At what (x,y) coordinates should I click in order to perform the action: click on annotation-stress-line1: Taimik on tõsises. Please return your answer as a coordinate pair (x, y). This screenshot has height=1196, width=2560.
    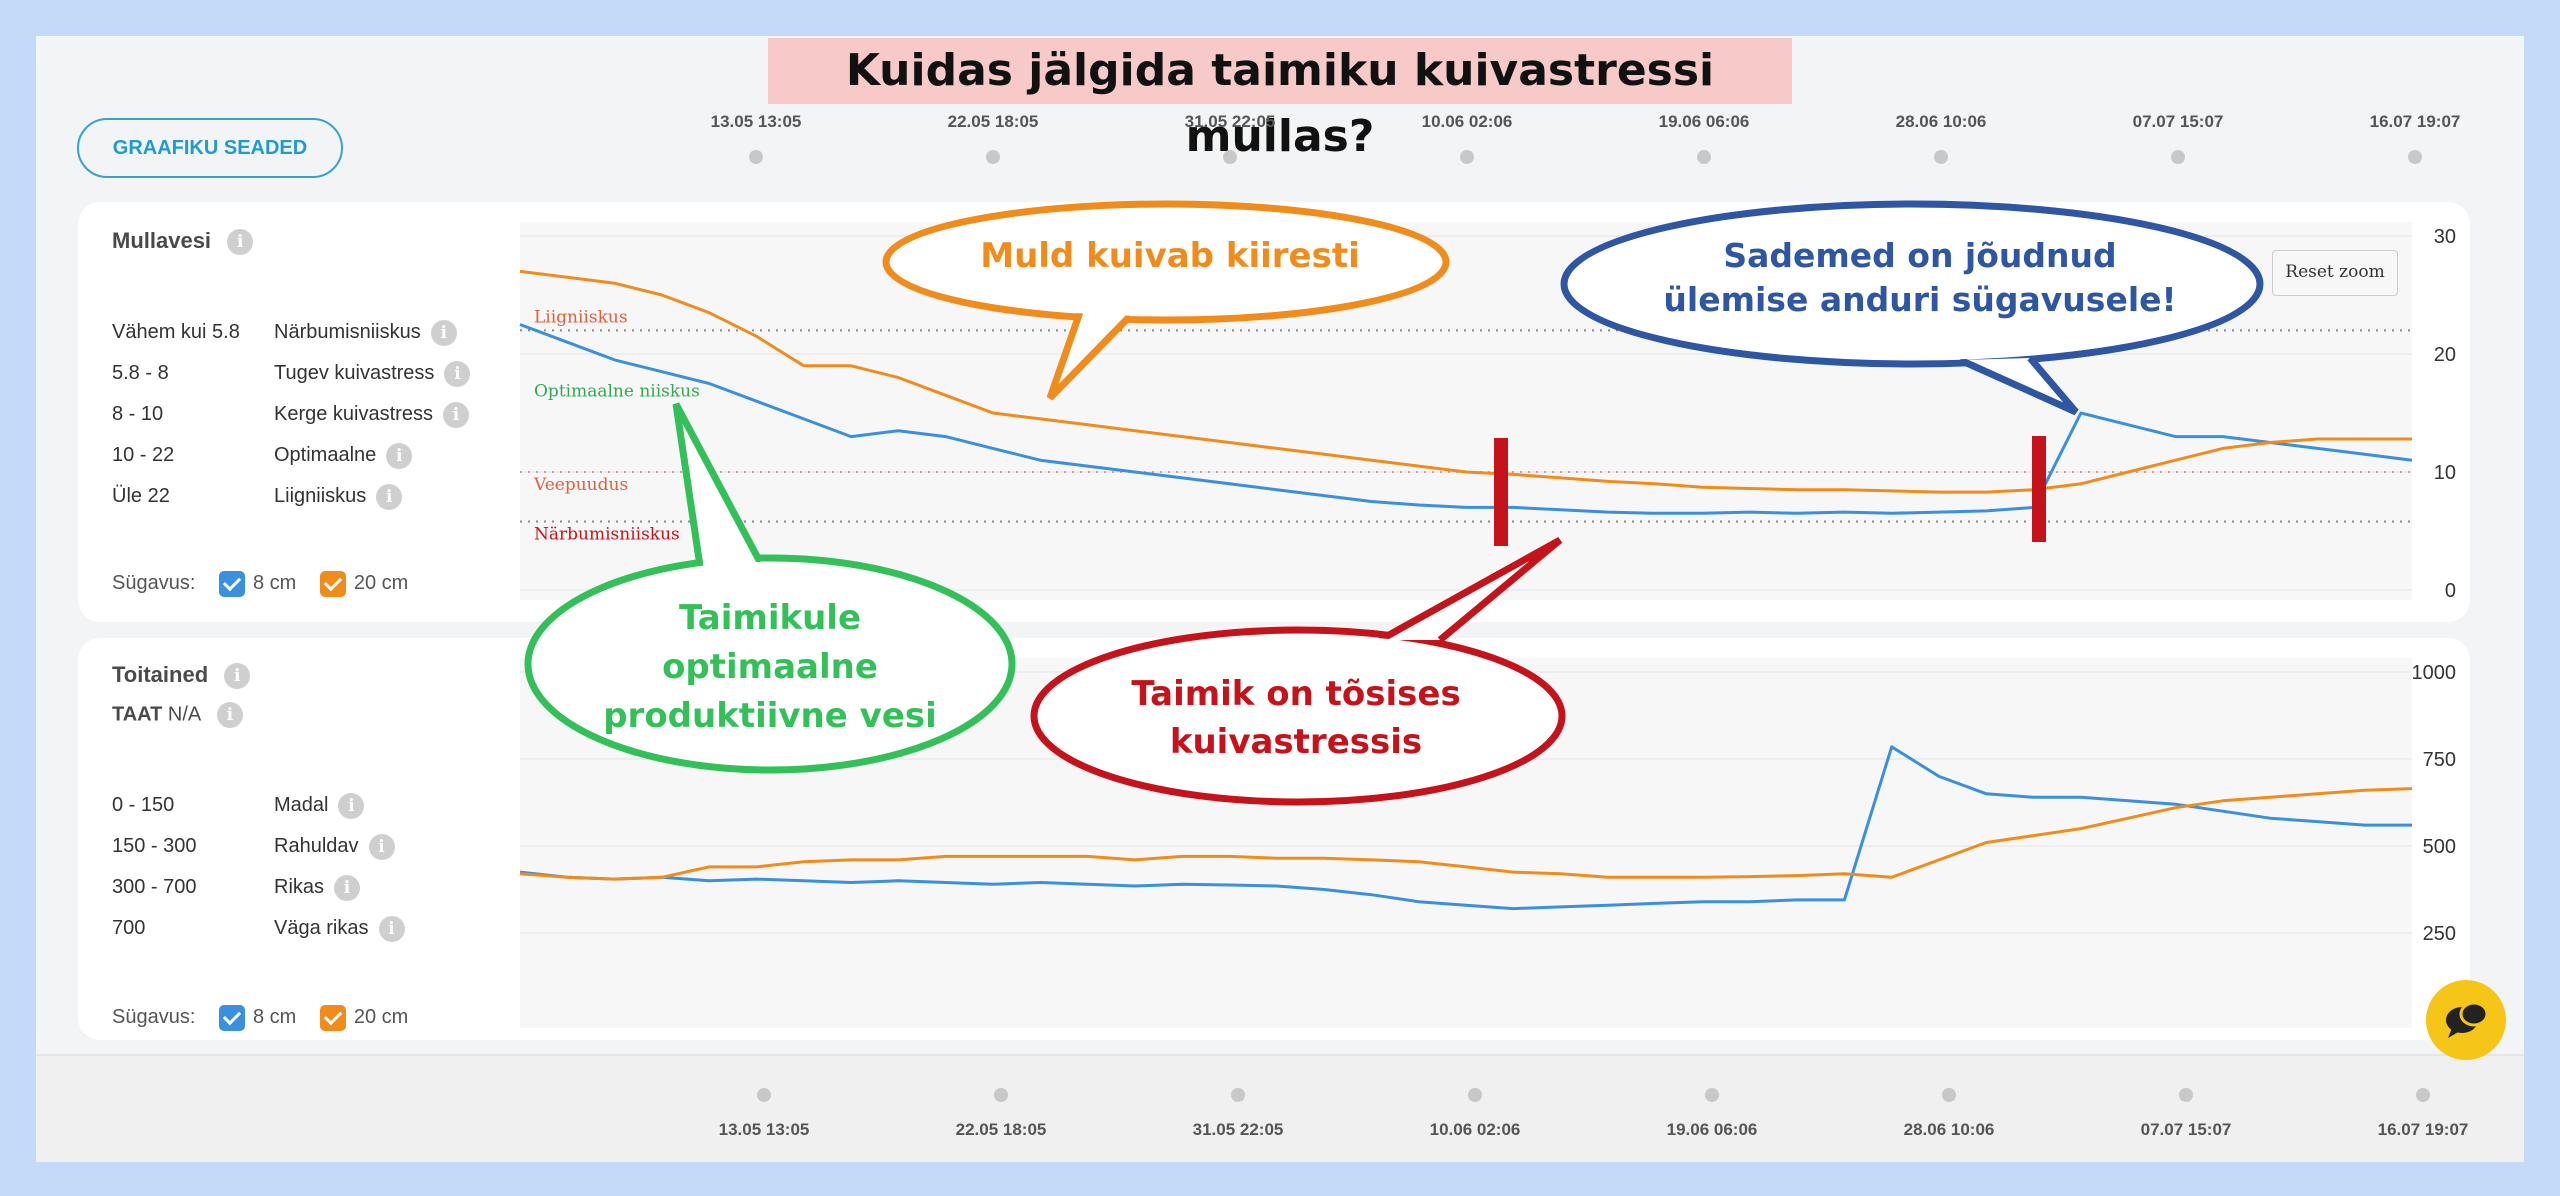
    Looking at the image, I should click on (1296, 694).